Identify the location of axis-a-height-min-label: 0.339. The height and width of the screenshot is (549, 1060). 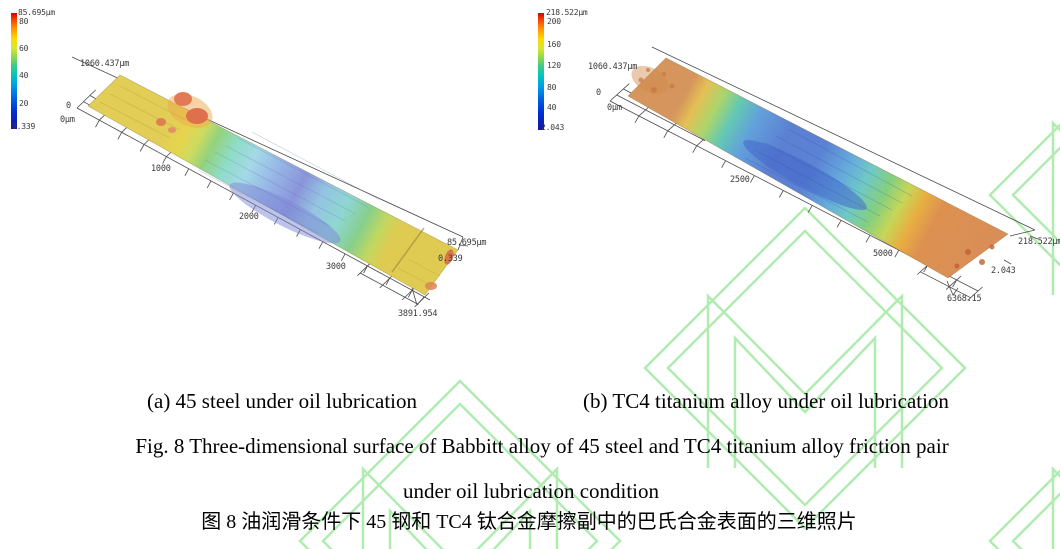
(450, 259).